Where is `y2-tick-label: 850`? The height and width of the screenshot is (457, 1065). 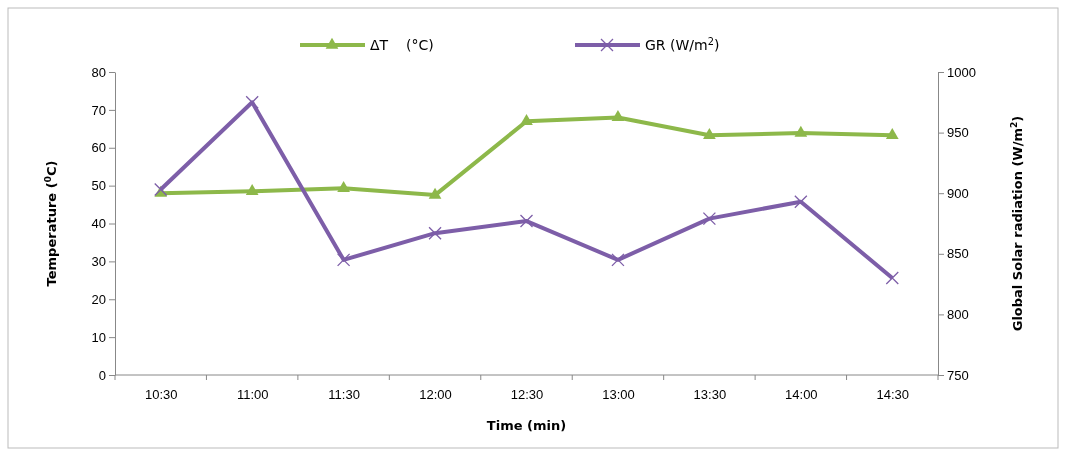 y2-tick-label: 850 is located at coordinates (958, 254).